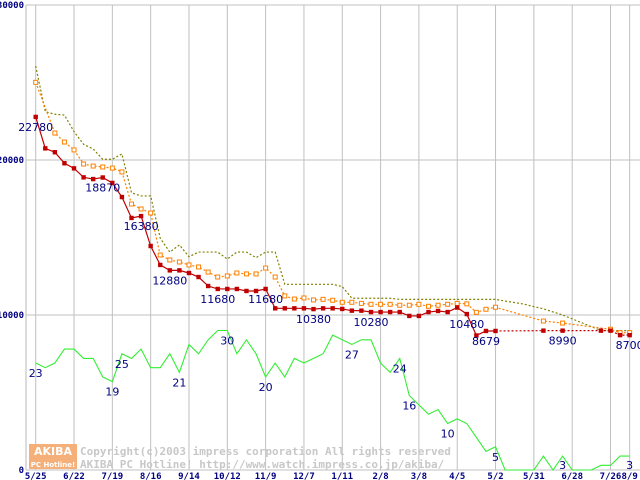  Describe the element at coordinates (53, 451) in the screenshot. I see `logo-text-top: AKIBA` at that location.